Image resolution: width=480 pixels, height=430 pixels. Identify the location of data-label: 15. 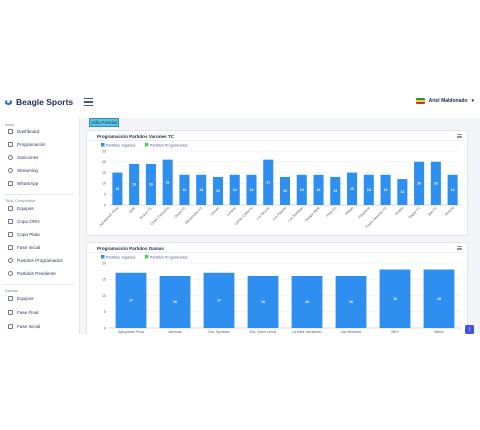
(117, 189).